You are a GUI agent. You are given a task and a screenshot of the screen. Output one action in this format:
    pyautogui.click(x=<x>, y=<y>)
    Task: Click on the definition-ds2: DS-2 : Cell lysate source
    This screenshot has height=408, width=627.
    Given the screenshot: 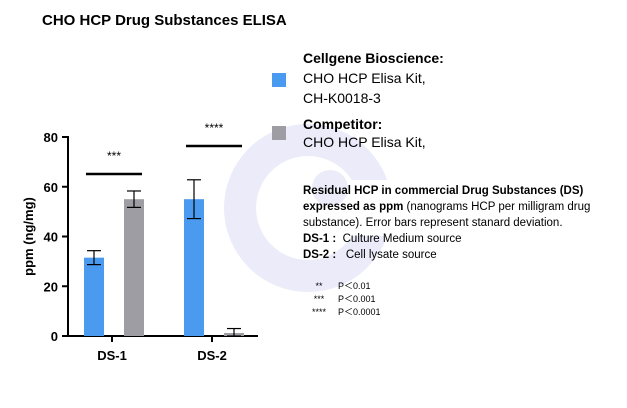 What is the action you would take?
    pyautogui.click(x=463, y=255)
    